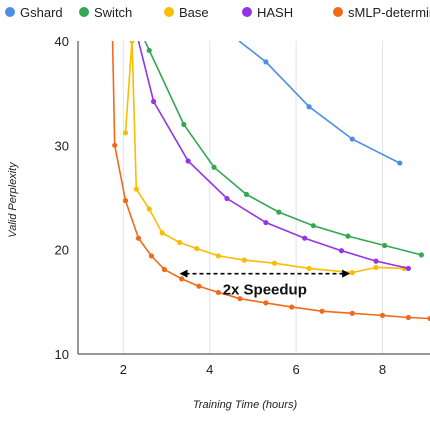 The height and width of the screenshot is (422, 430). What do you see at coordinates (84, 12) in the screenshot?
I see `legend-marker-switch` at bounding box center [84, 12].